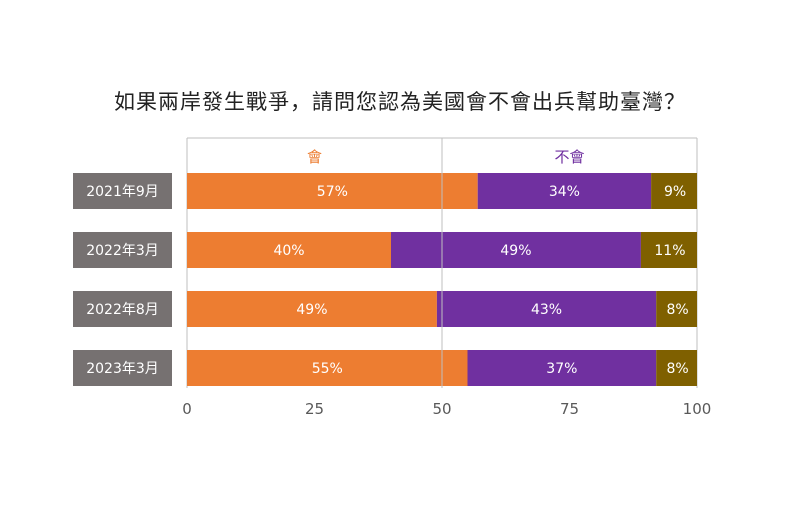  I want to click on legend-buhui: 不會, so click(569, 157).